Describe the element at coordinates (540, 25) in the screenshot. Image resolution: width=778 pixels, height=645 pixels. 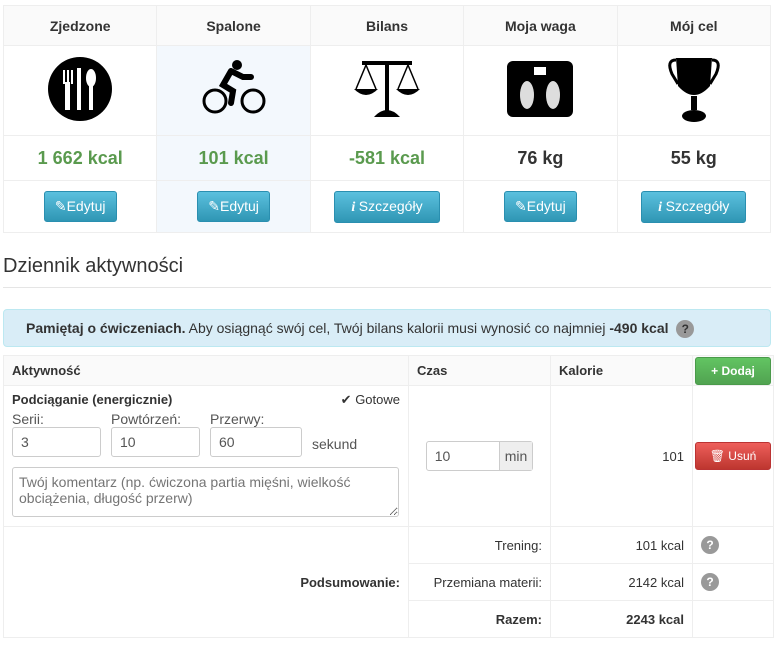
I see `col-title: Moja waga` at that location.